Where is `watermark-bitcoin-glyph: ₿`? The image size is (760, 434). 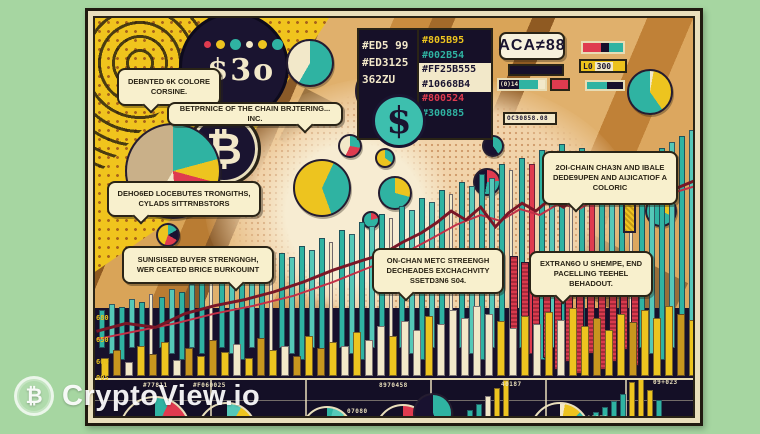
watermark-bitcoin-glyph: ₿ is located at coordinates (34, 395).